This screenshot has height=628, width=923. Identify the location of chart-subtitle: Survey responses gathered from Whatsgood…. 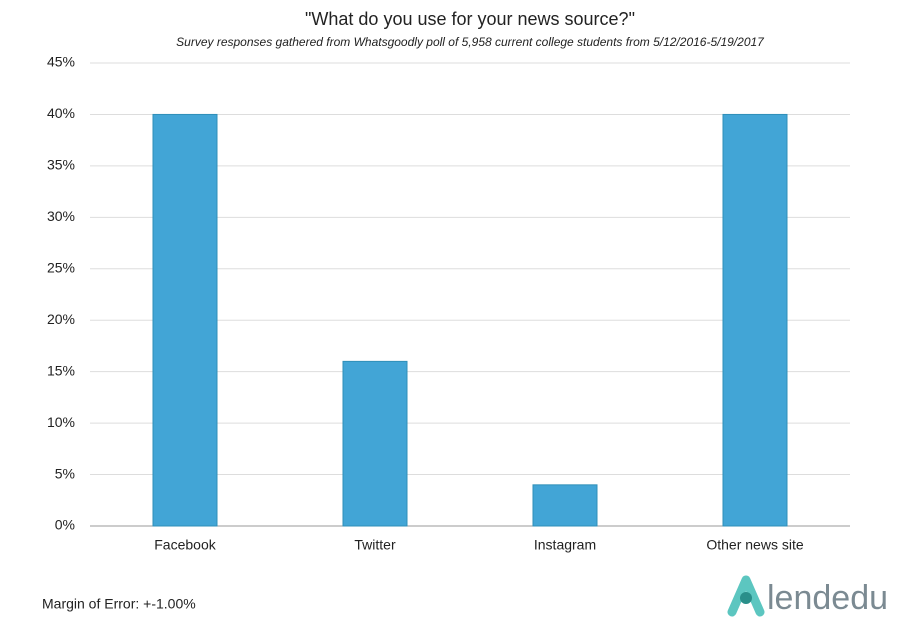
(470, 42).